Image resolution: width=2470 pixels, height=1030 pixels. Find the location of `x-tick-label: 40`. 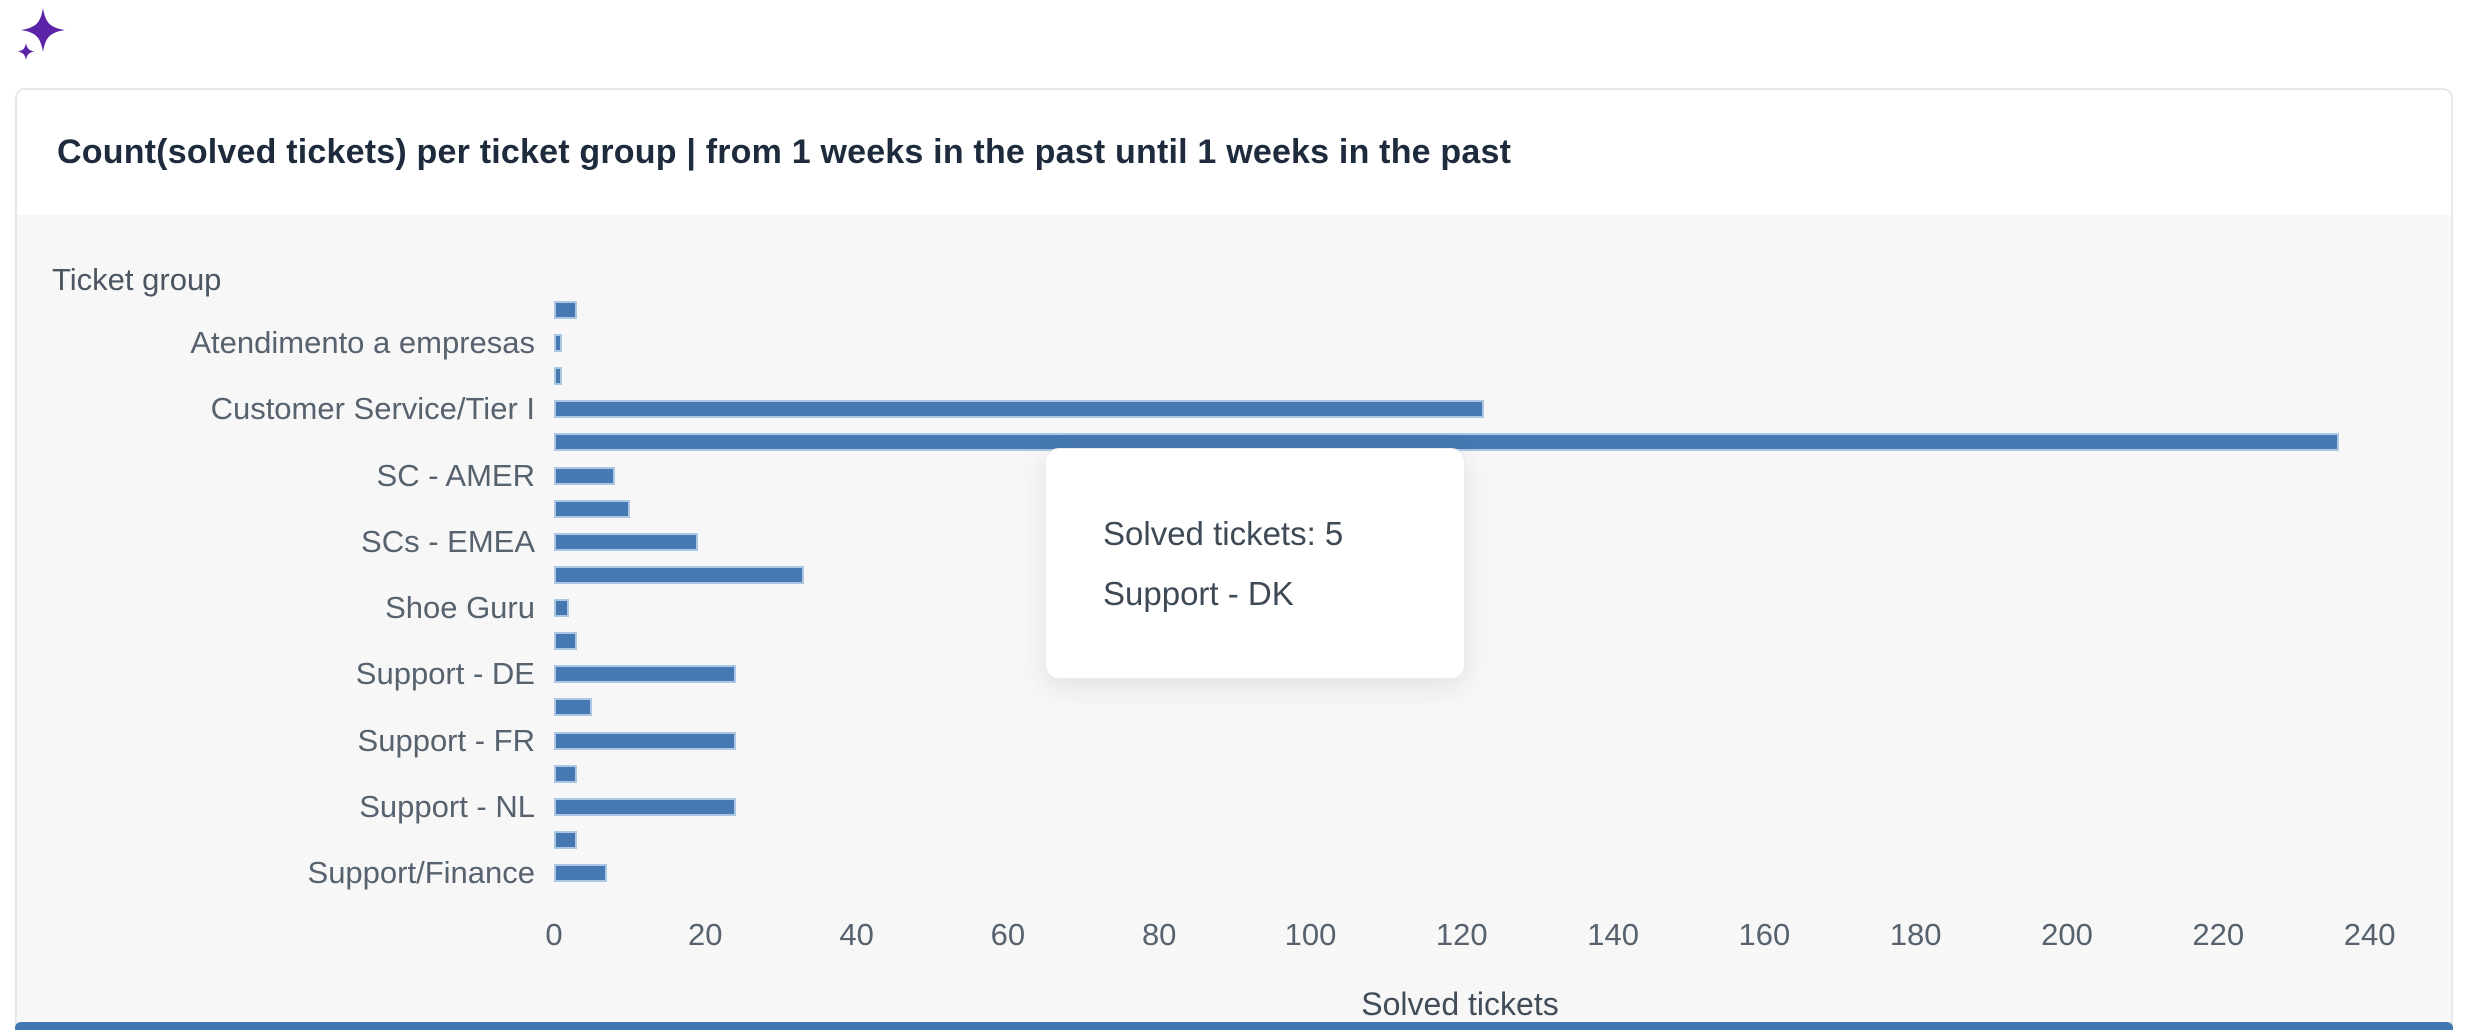

x-tick-label: 40 is located at coordinates (856, 934).